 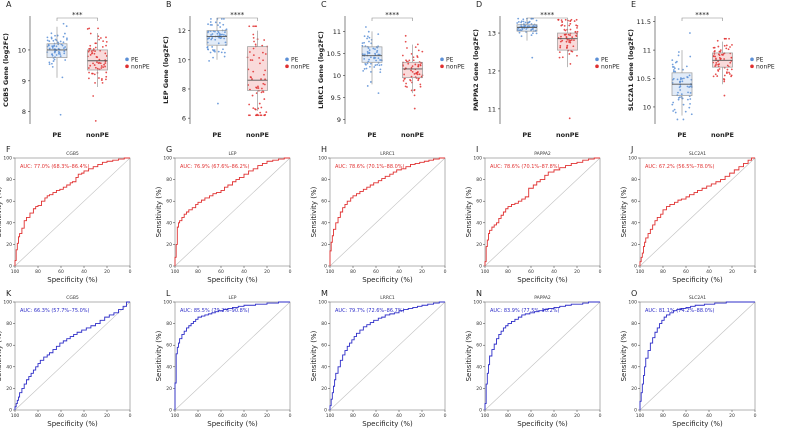 What do you see at coordinates (169, 324) in the screenshot?
I see `y-tick-label: 80` at bounding box center [169, 324].